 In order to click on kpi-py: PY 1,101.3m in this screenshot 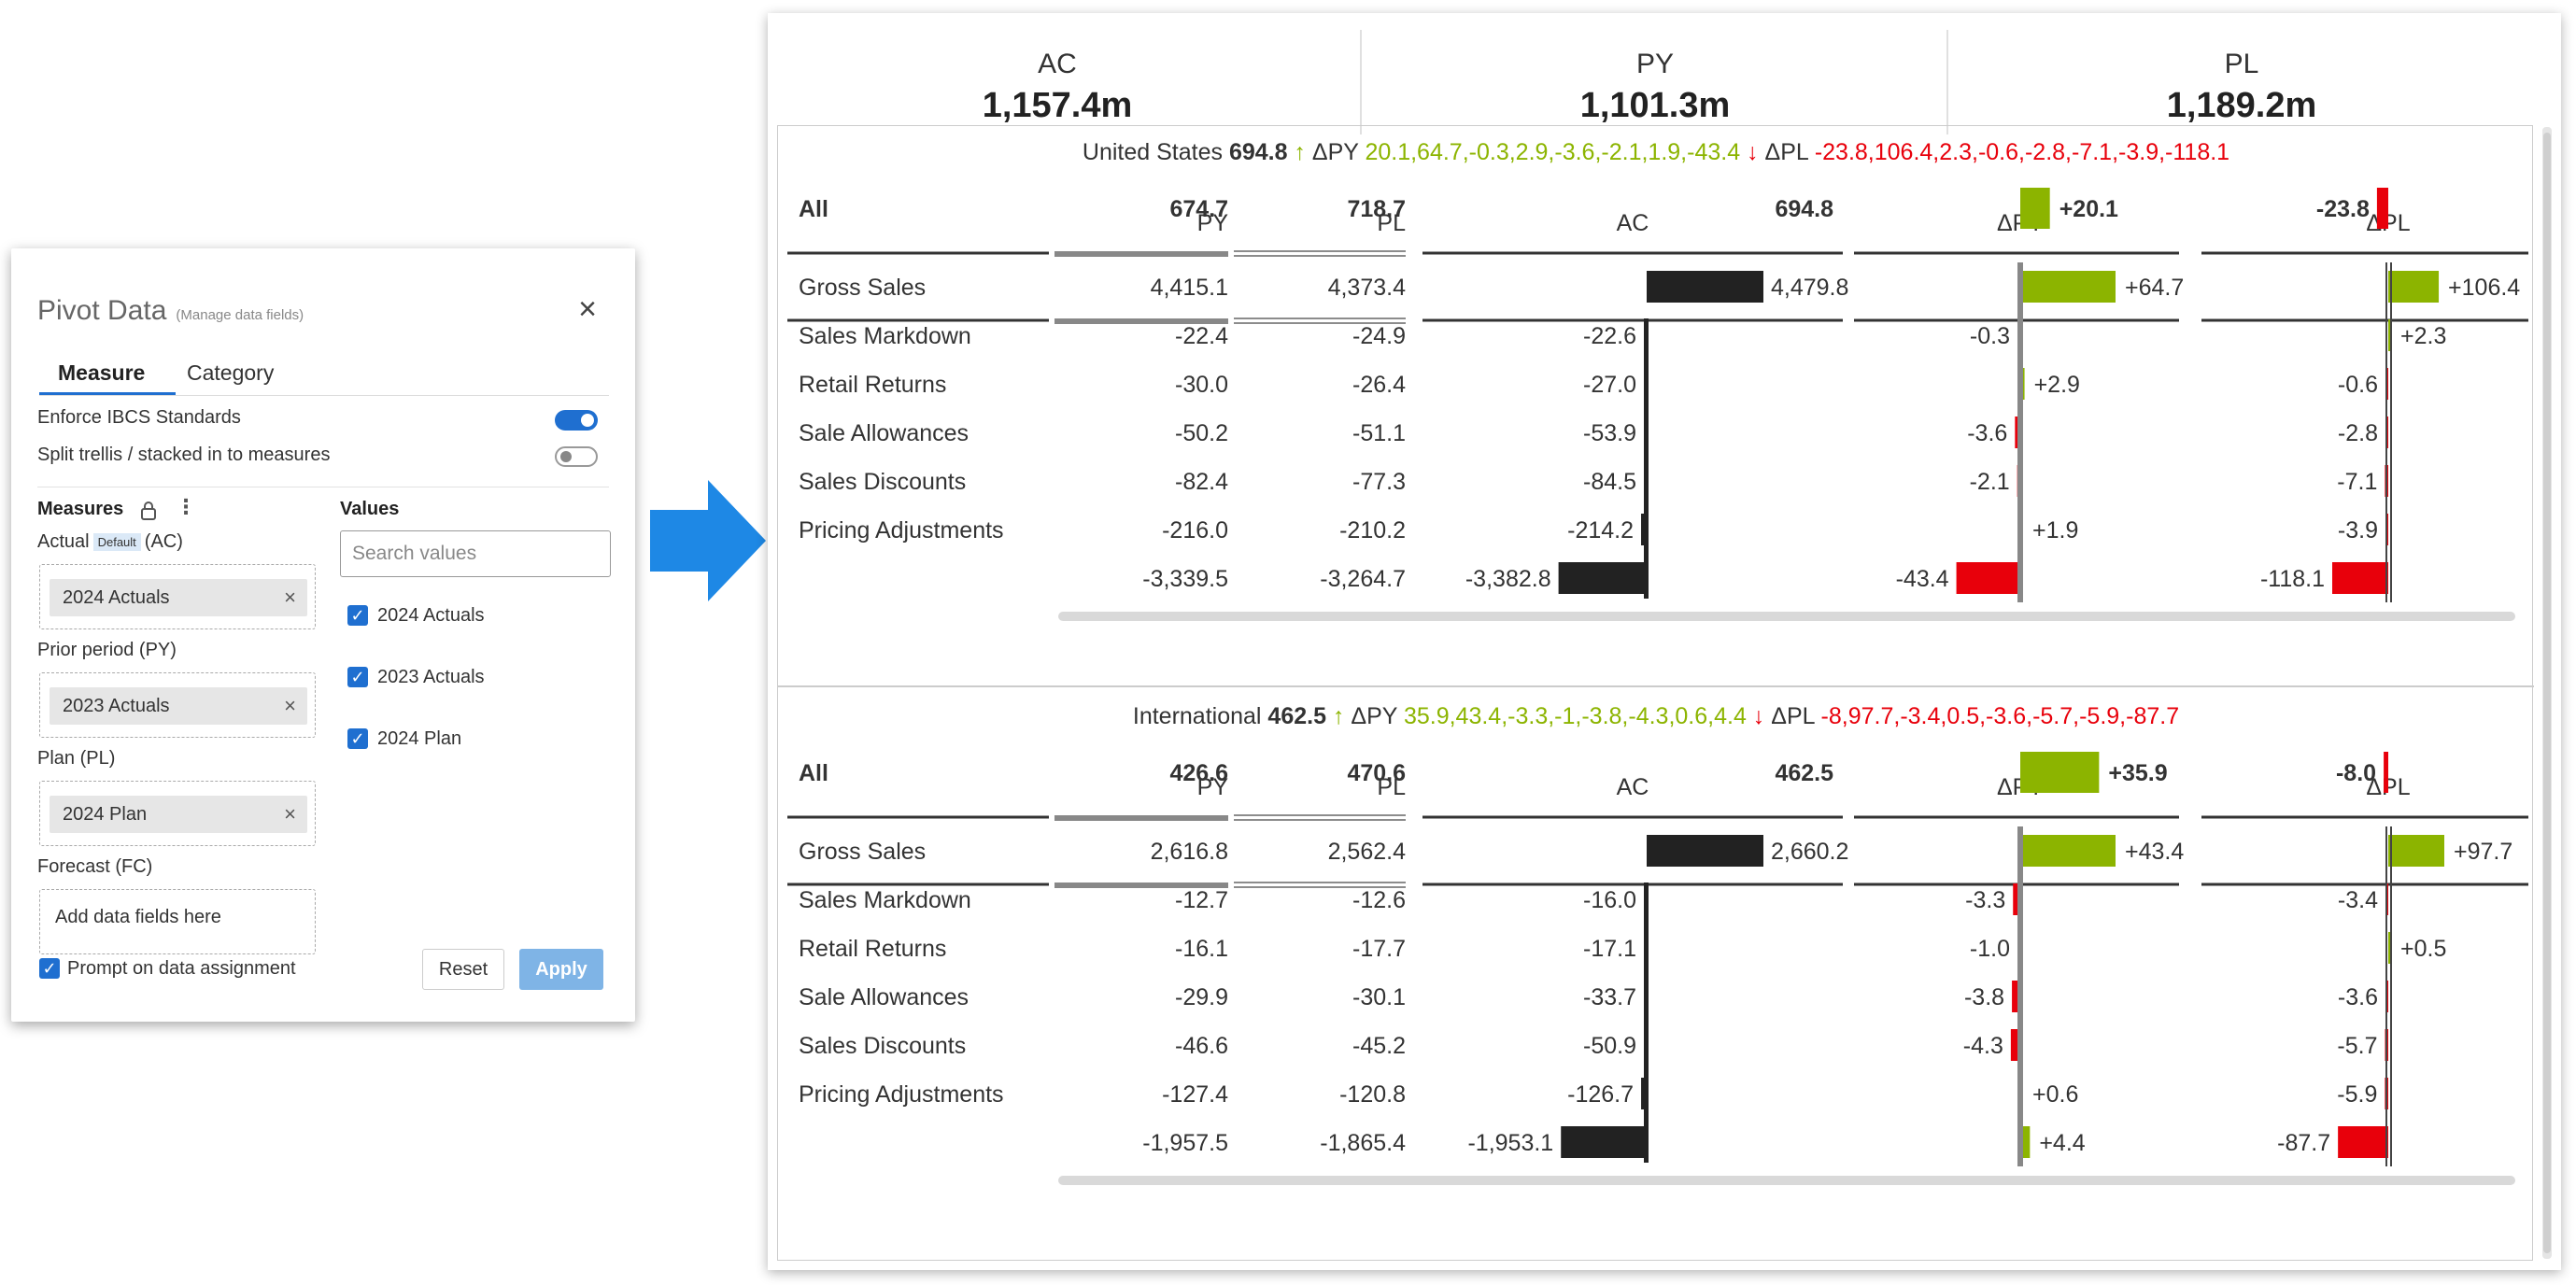, I will do `click(1655, 79)`.